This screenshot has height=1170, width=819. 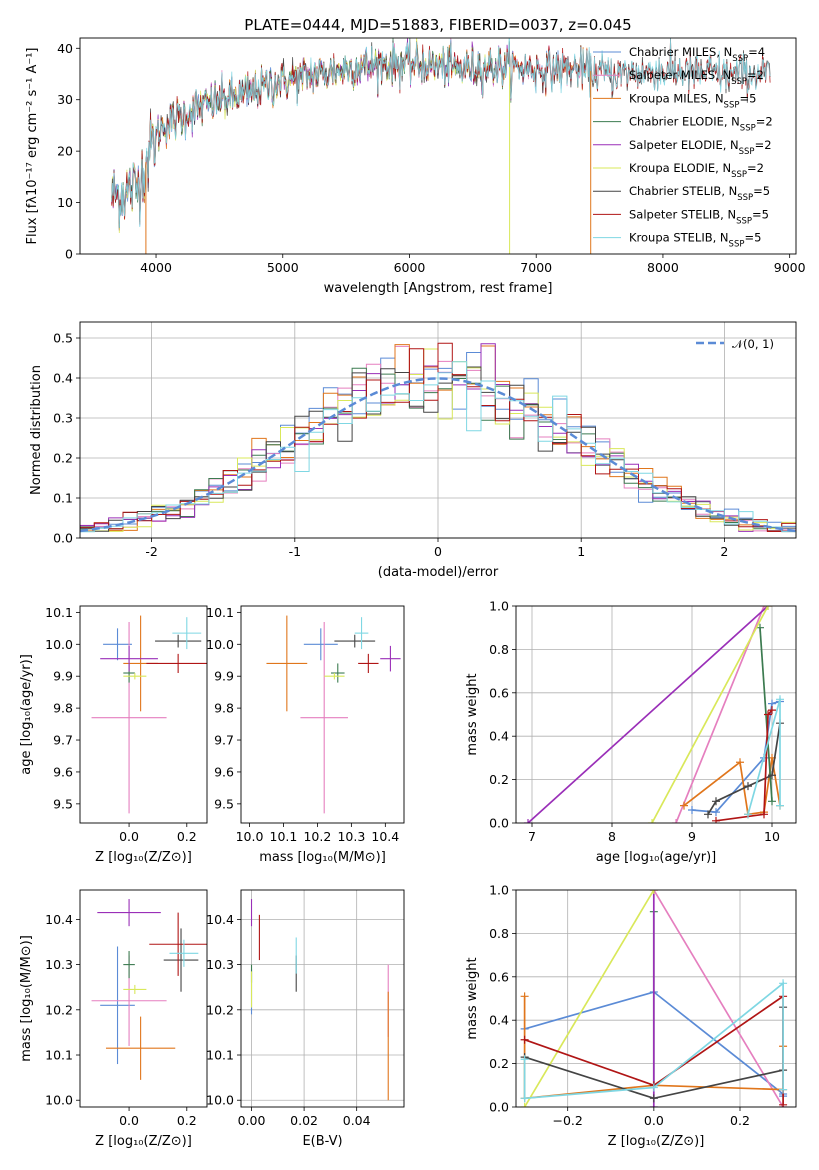 I want to click on legend-entry: Chabrier STELIB, NSSP=5, so click(x=699, y=193).